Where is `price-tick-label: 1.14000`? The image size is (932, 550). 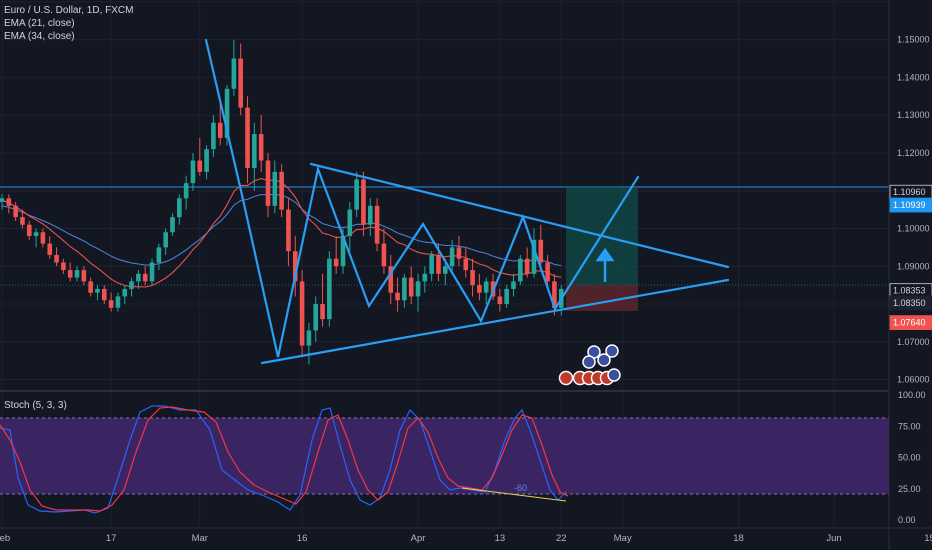 price-tick-label: 1.14000 is located at coordinates (913, 77).